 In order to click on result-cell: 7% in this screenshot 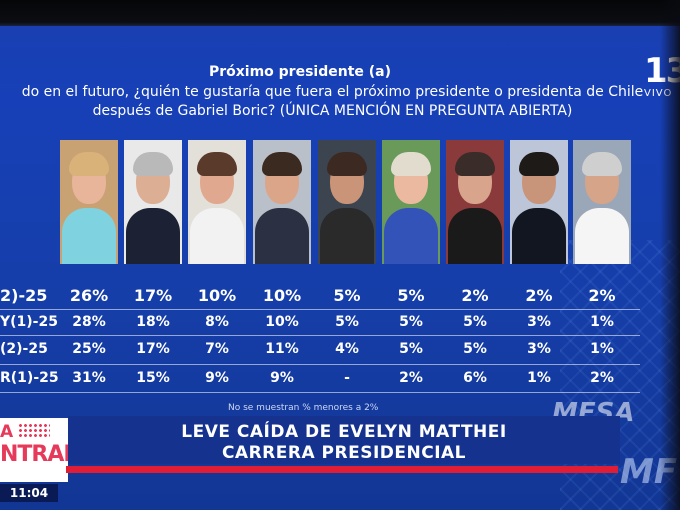, I will do `click(217, 349)`.